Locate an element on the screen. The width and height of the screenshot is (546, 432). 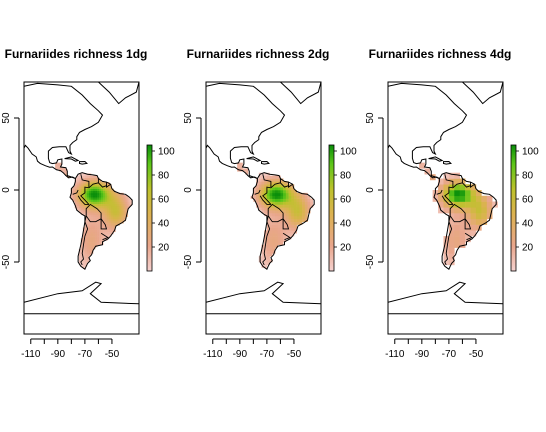
coastline-antarctica is located at coordinates (445, 293).